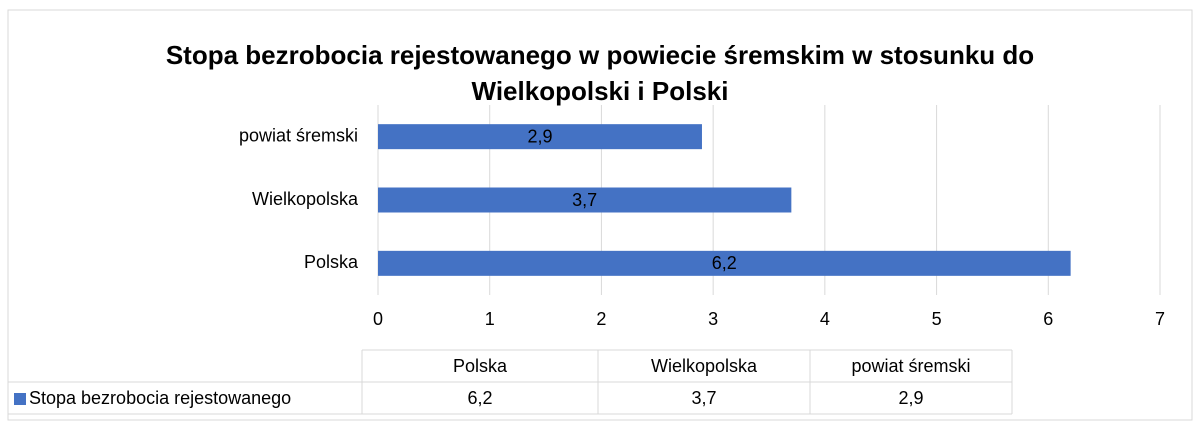 This screenshot has height=426, width=1200. What do you see at coordinates (331, 262) in the screenshot?
I see `y-tick-label: Polska` at bounding box center [331, 262].